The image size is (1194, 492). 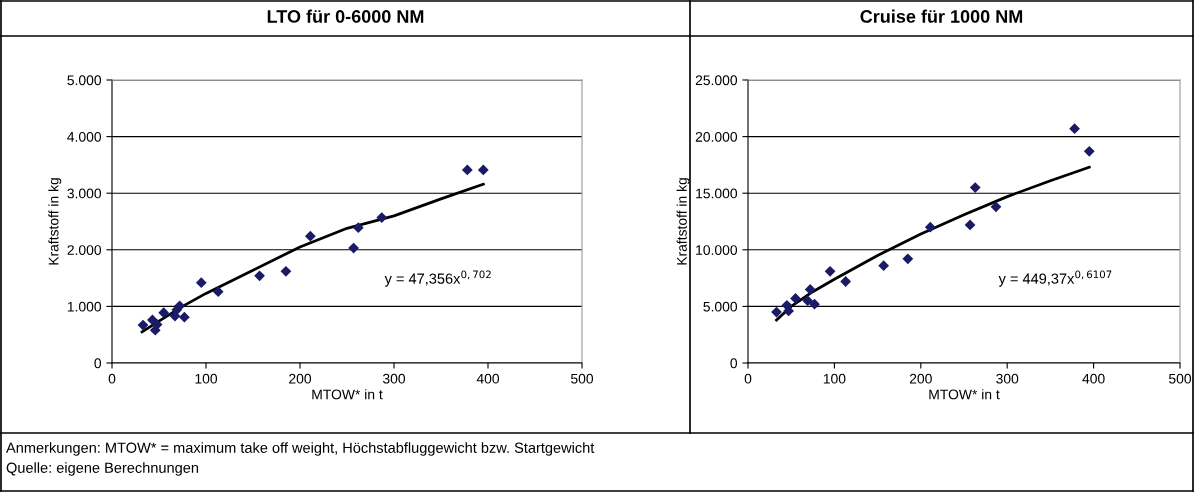 What do you see at coordinates (84, 250) in the screenshot?
I see `y-tick-label: 2.000` at bounding box center [84, 250].